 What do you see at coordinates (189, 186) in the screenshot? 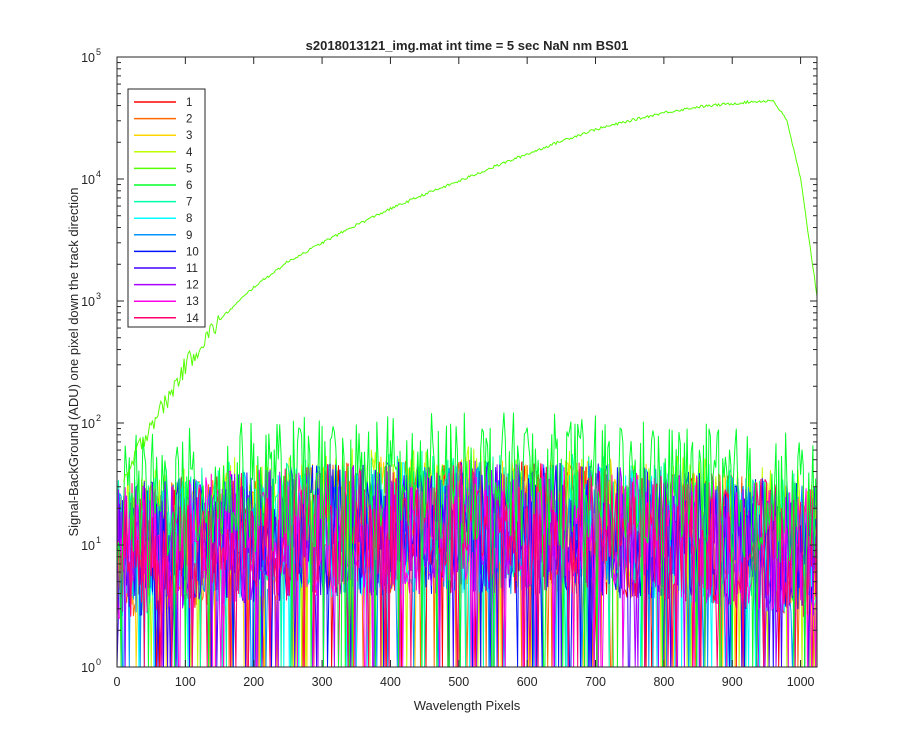
I see `legend-label-6: 6` at bounding box center [189, 186].